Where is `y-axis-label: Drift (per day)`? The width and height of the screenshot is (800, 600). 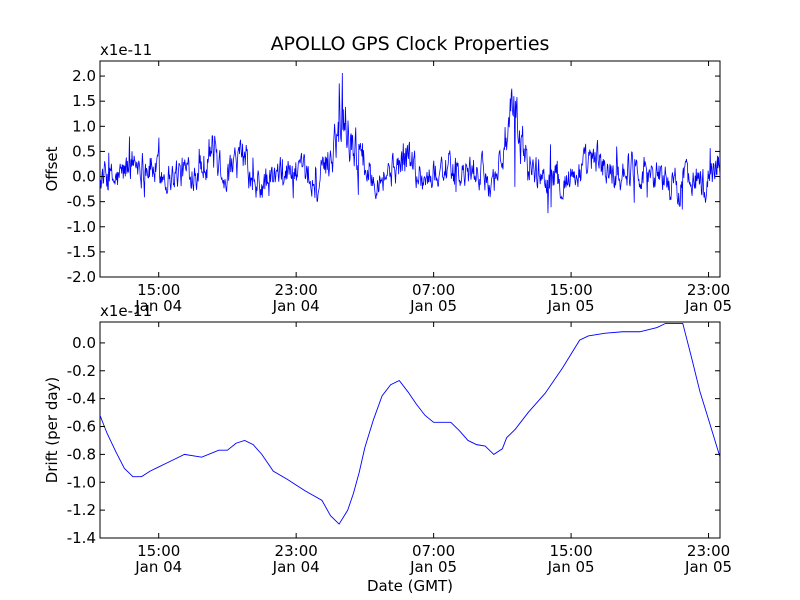 y-axis-label: Drift (per day) is located at coordinates (52, 430).